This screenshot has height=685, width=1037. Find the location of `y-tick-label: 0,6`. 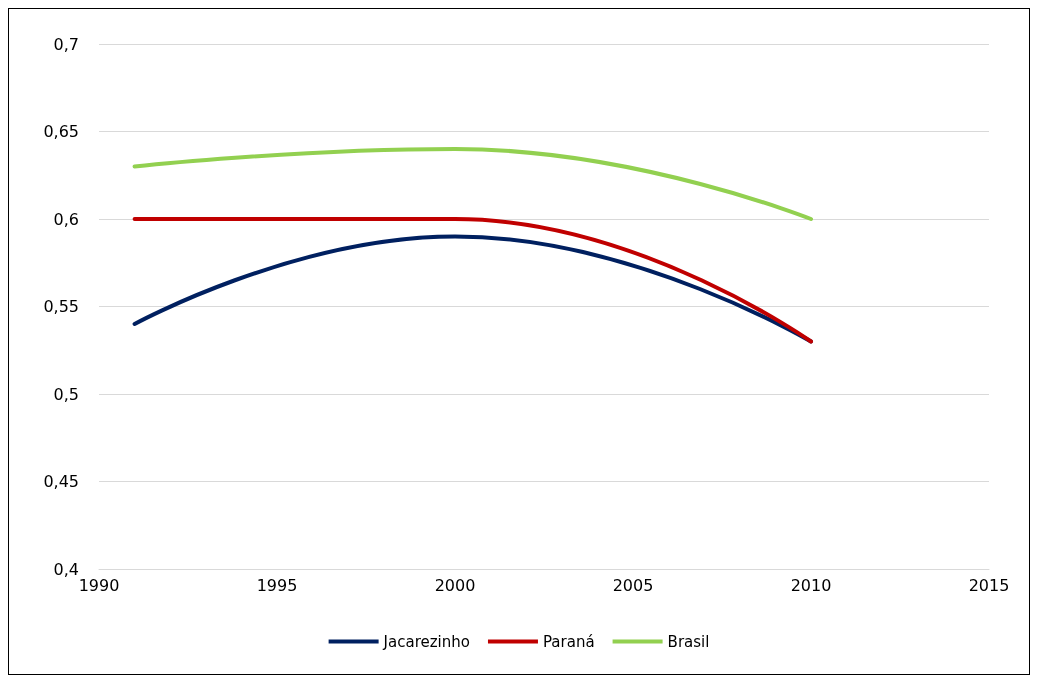

y-tick-label: 0,6 is located at coordinates (66, 219).